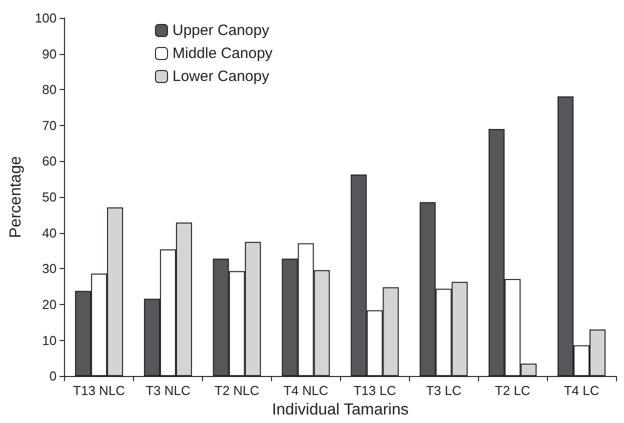 The width and height of the screenshot is (624, 423). Describe the element at coordinates (49, 340) in the screenshot. I see `y-tick-label: 10` at that location.